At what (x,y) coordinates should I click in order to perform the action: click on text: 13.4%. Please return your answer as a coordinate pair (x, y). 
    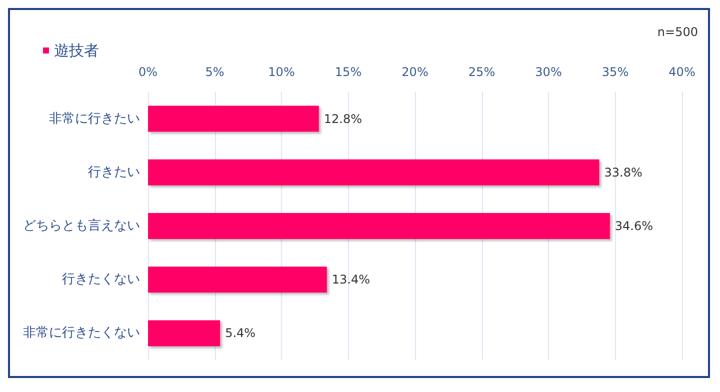
    Looking at the image, I should click on (351, 279).